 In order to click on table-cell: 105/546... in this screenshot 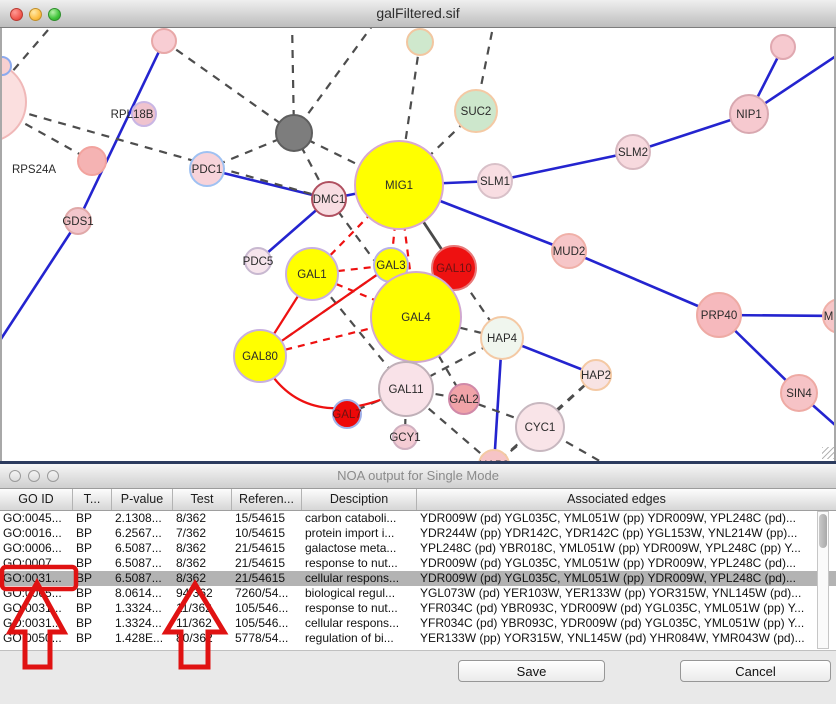, I will do `click(262, 608)`.